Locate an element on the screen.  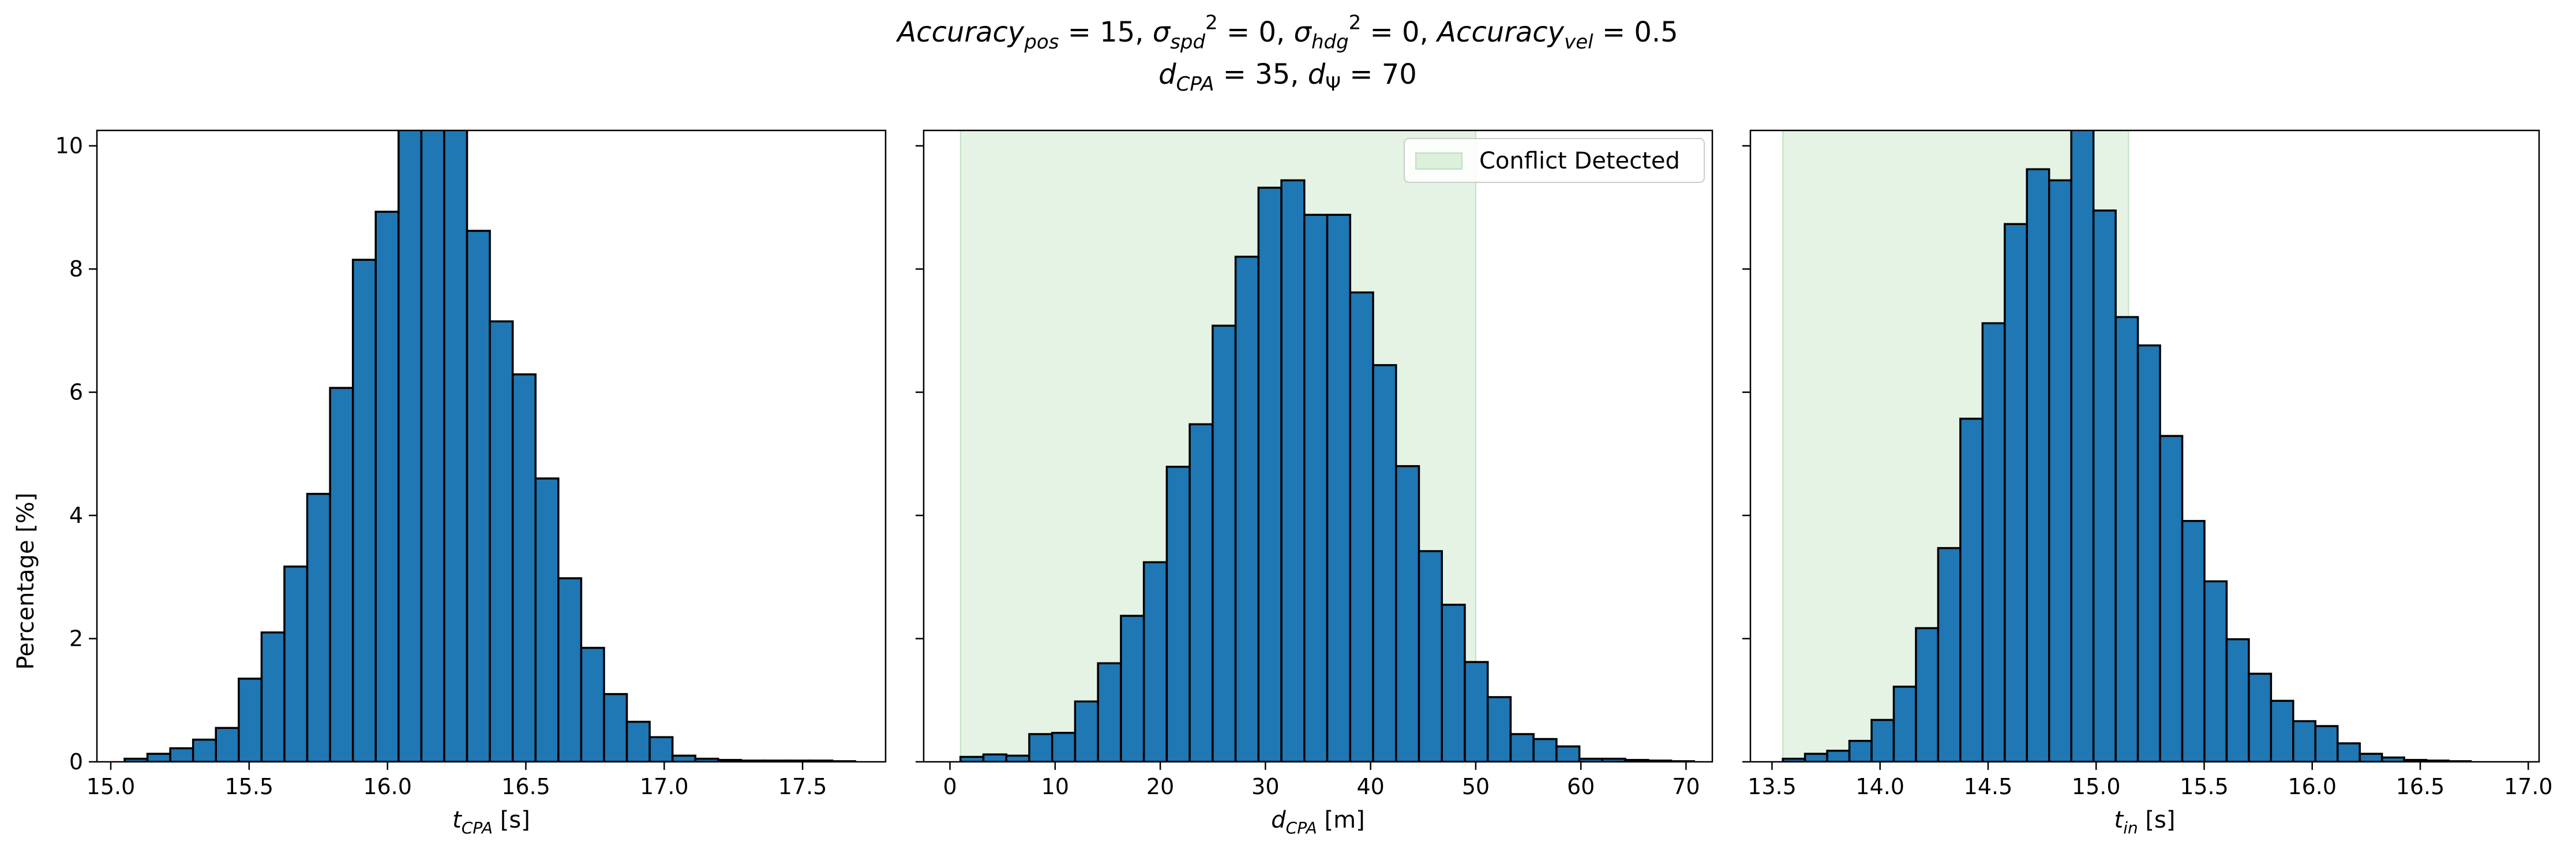
x-tick-label: 50 is located at coordinates (1476, 786).